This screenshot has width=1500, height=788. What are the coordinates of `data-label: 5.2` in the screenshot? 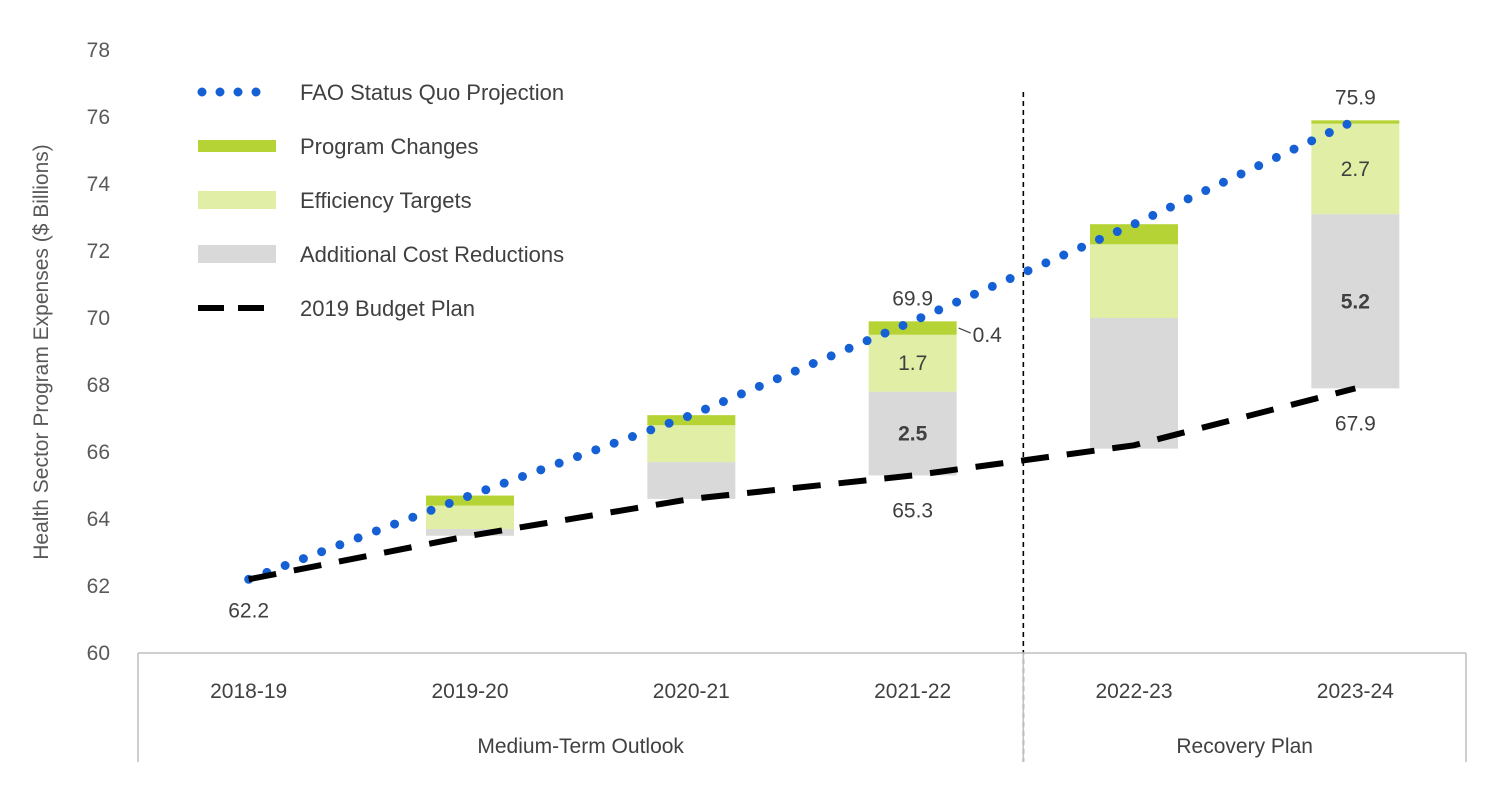 It's located at (1355, 301).